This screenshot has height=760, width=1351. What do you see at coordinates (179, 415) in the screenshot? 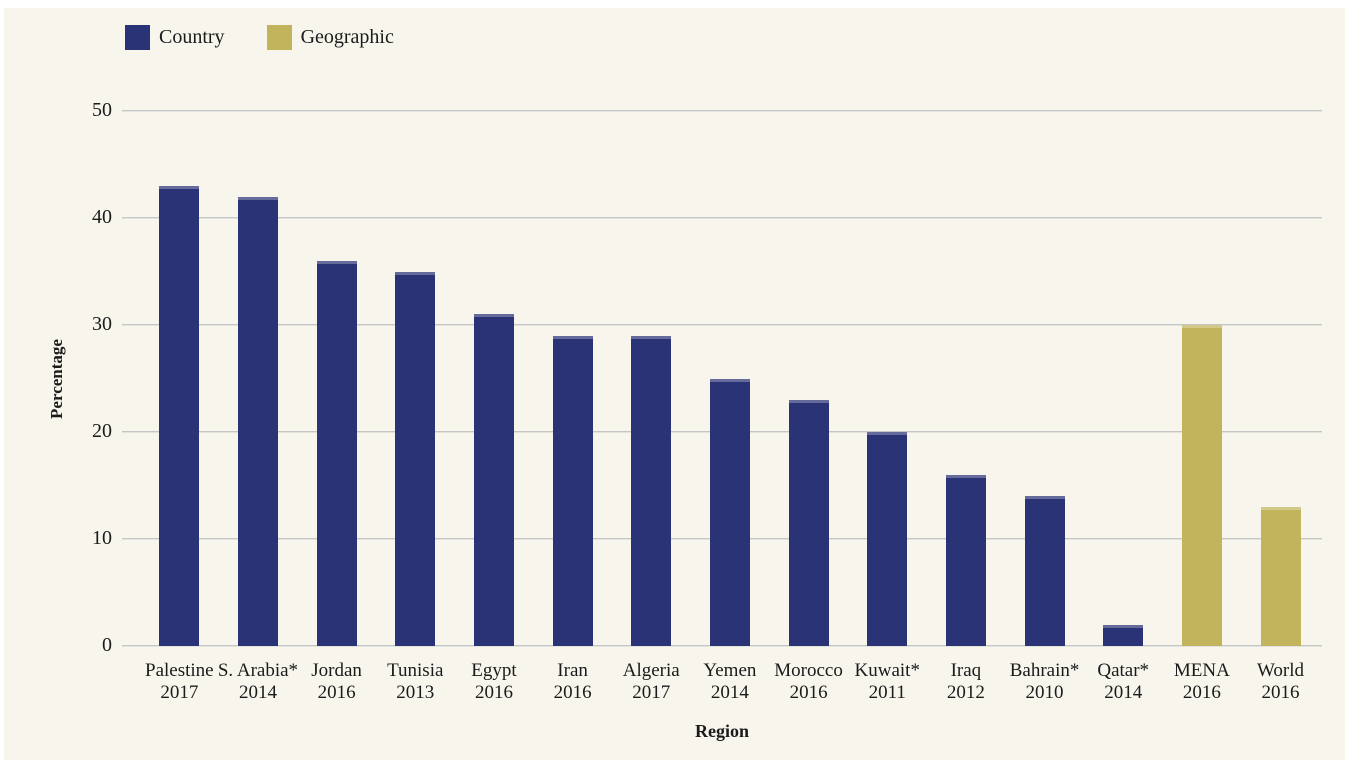
I see `bar-palestine-2017` at bounding box center [179, 415].